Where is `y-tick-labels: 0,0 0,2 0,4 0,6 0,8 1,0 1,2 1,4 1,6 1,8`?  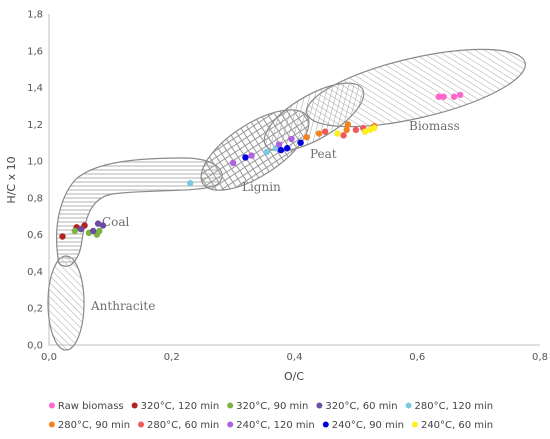
y-tick-labels: 0,0 0,2 0,4 0,6 0,8 1,0 1,2 1,4 1,6 1,8 is located at coordinates (35, 181).